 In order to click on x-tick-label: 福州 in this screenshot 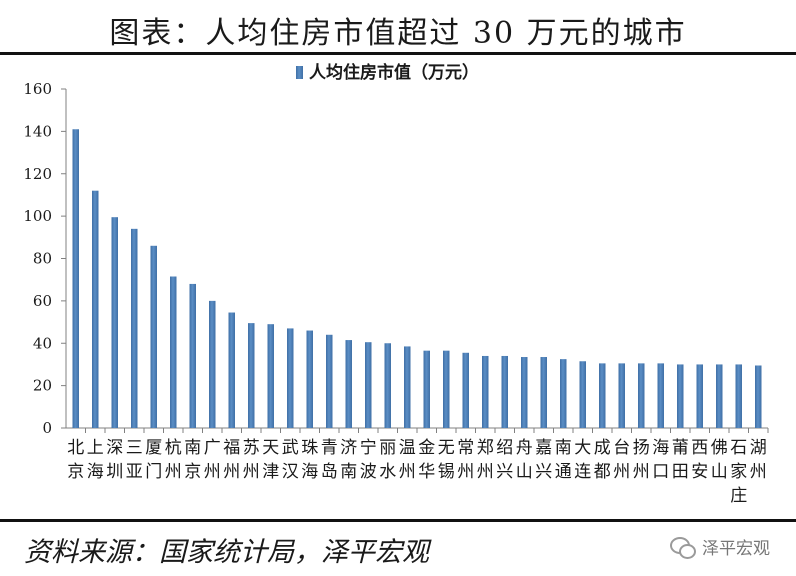, I will do `click(231, 460)`.